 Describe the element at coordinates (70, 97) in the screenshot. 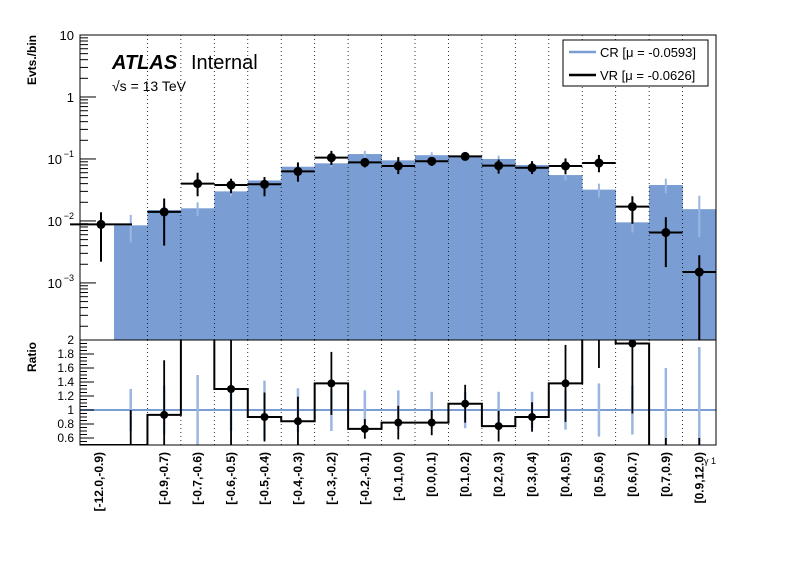

I see `upper-y-tick-label: 1` at that location.